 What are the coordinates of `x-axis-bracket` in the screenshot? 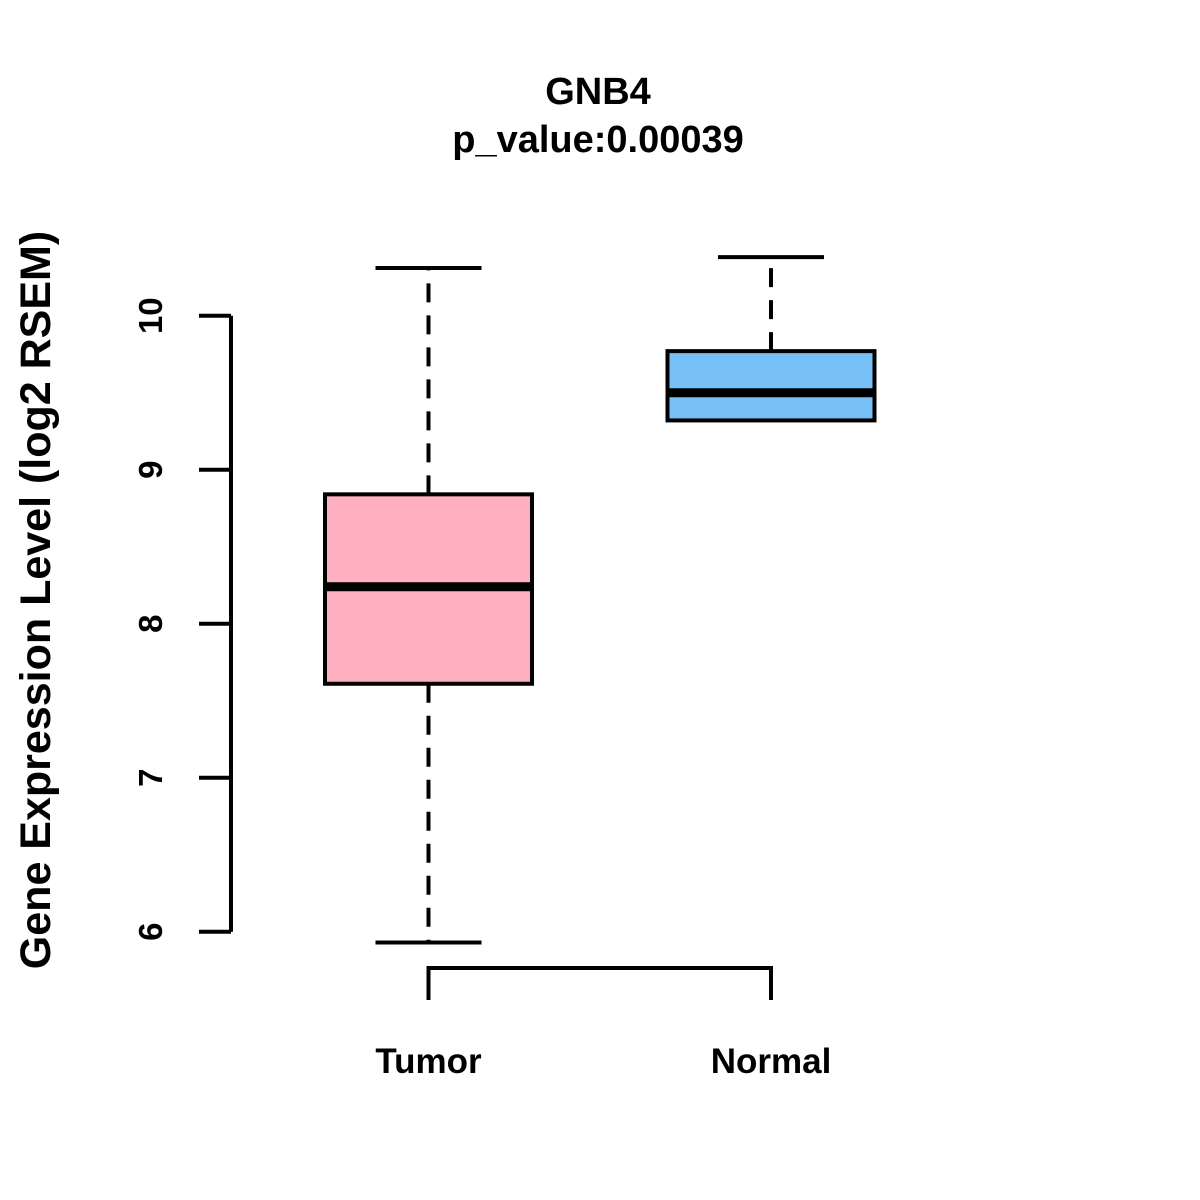 It's located at (599, 983).